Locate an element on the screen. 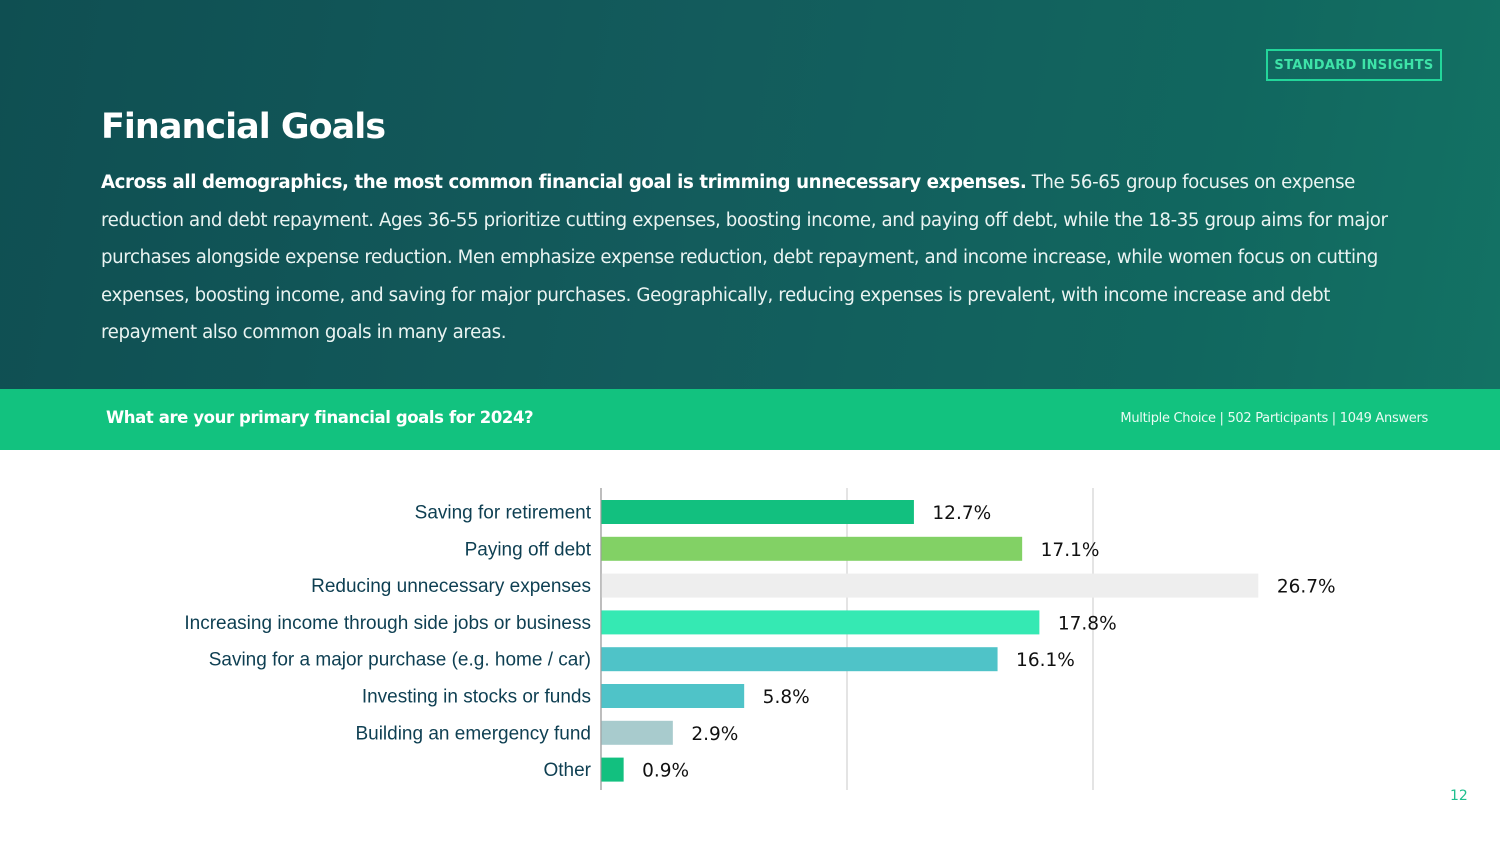 The width and height of the screenshot is (1500, 844). category-label-2: Paying off debt is located at coordinates (528, 549).